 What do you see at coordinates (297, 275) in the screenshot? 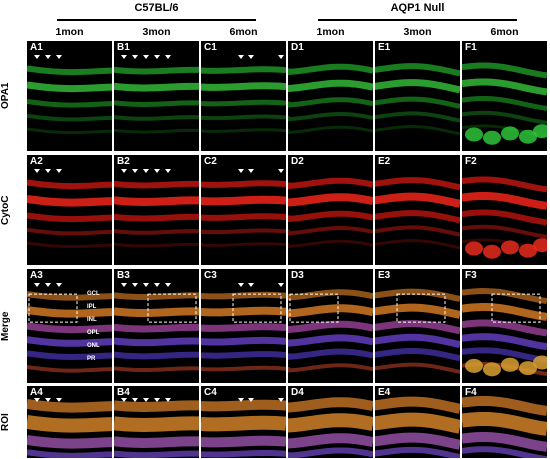
I see `panel-label: D3` at bounding box center [297, 275].